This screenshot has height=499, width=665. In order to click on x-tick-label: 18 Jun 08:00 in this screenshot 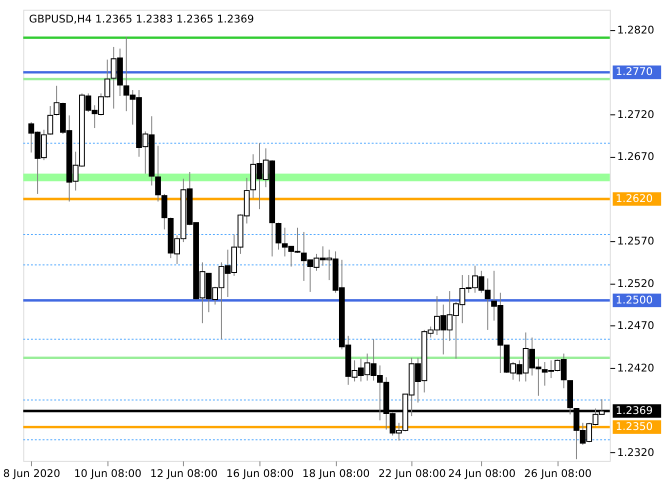, I will do `click(336, 473)`.